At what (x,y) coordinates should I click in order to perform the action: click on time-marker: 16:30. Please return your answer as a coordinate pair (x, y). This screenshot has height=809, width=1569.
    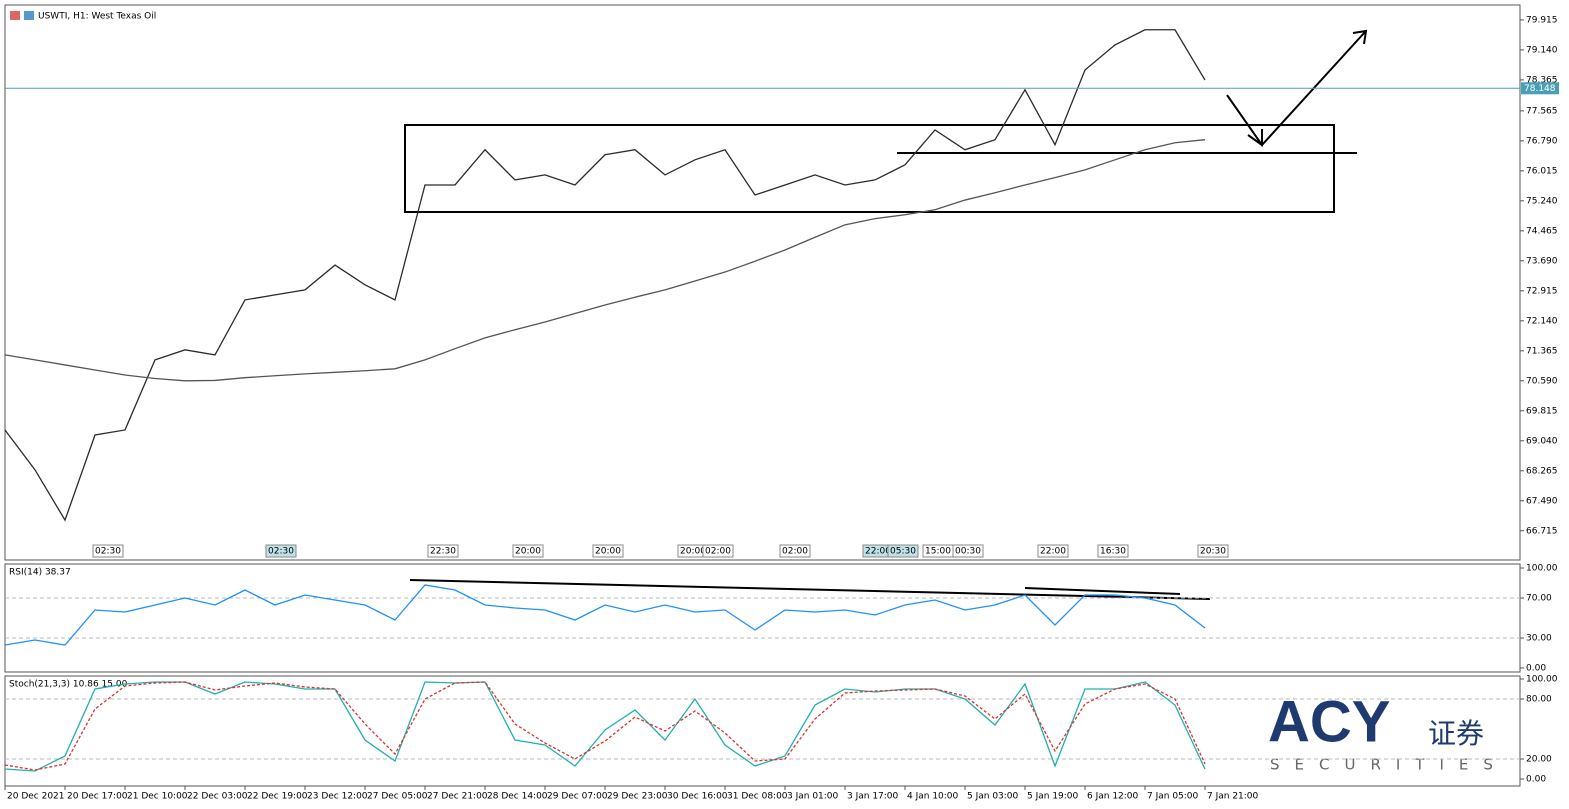
    Looking at the image, I should click on (1113, 552).